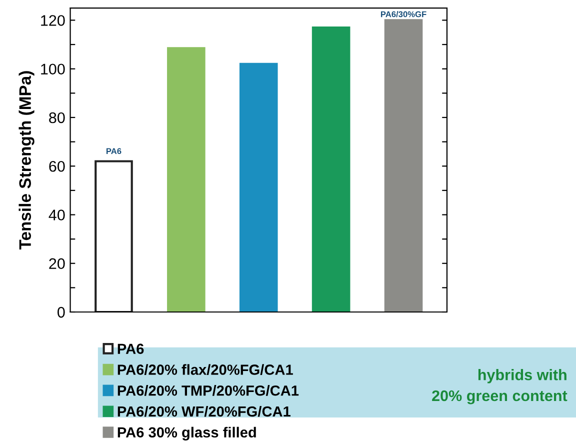 This screenshot has width=576, height=447. I want to click on legend-label: PA6/20% flax/20%FG/CA1, so click(205, 370).